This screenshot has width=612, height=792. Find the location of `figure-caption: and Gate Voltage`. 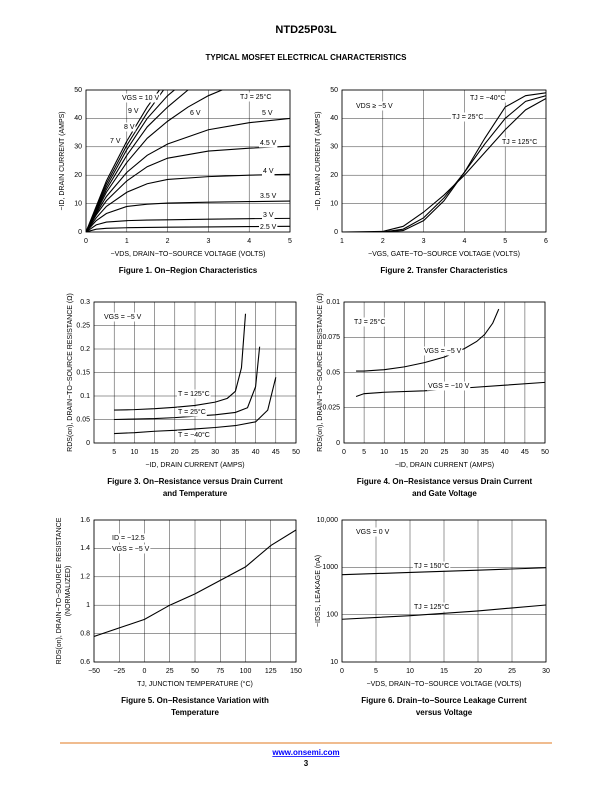

figure-caption: and Gate Voltage is located at coordinates (444, 493).